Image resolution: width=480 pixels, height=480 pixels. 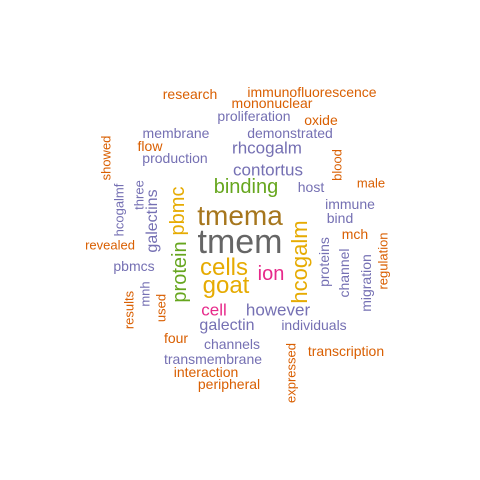 I want to click on word-hcogalm: hcogalm, so click(x=299, y=262).